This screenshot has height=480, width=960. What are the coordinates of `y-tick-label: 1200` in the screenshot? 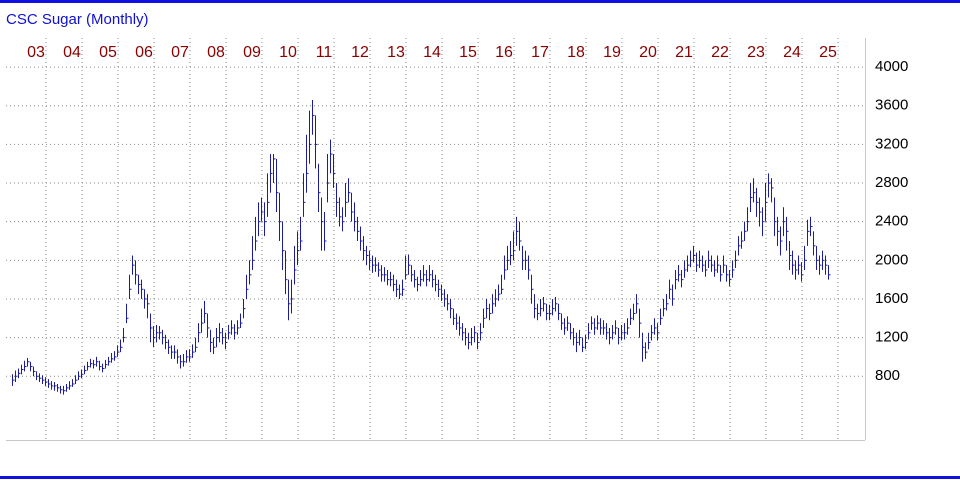 It's located at (891, 337).